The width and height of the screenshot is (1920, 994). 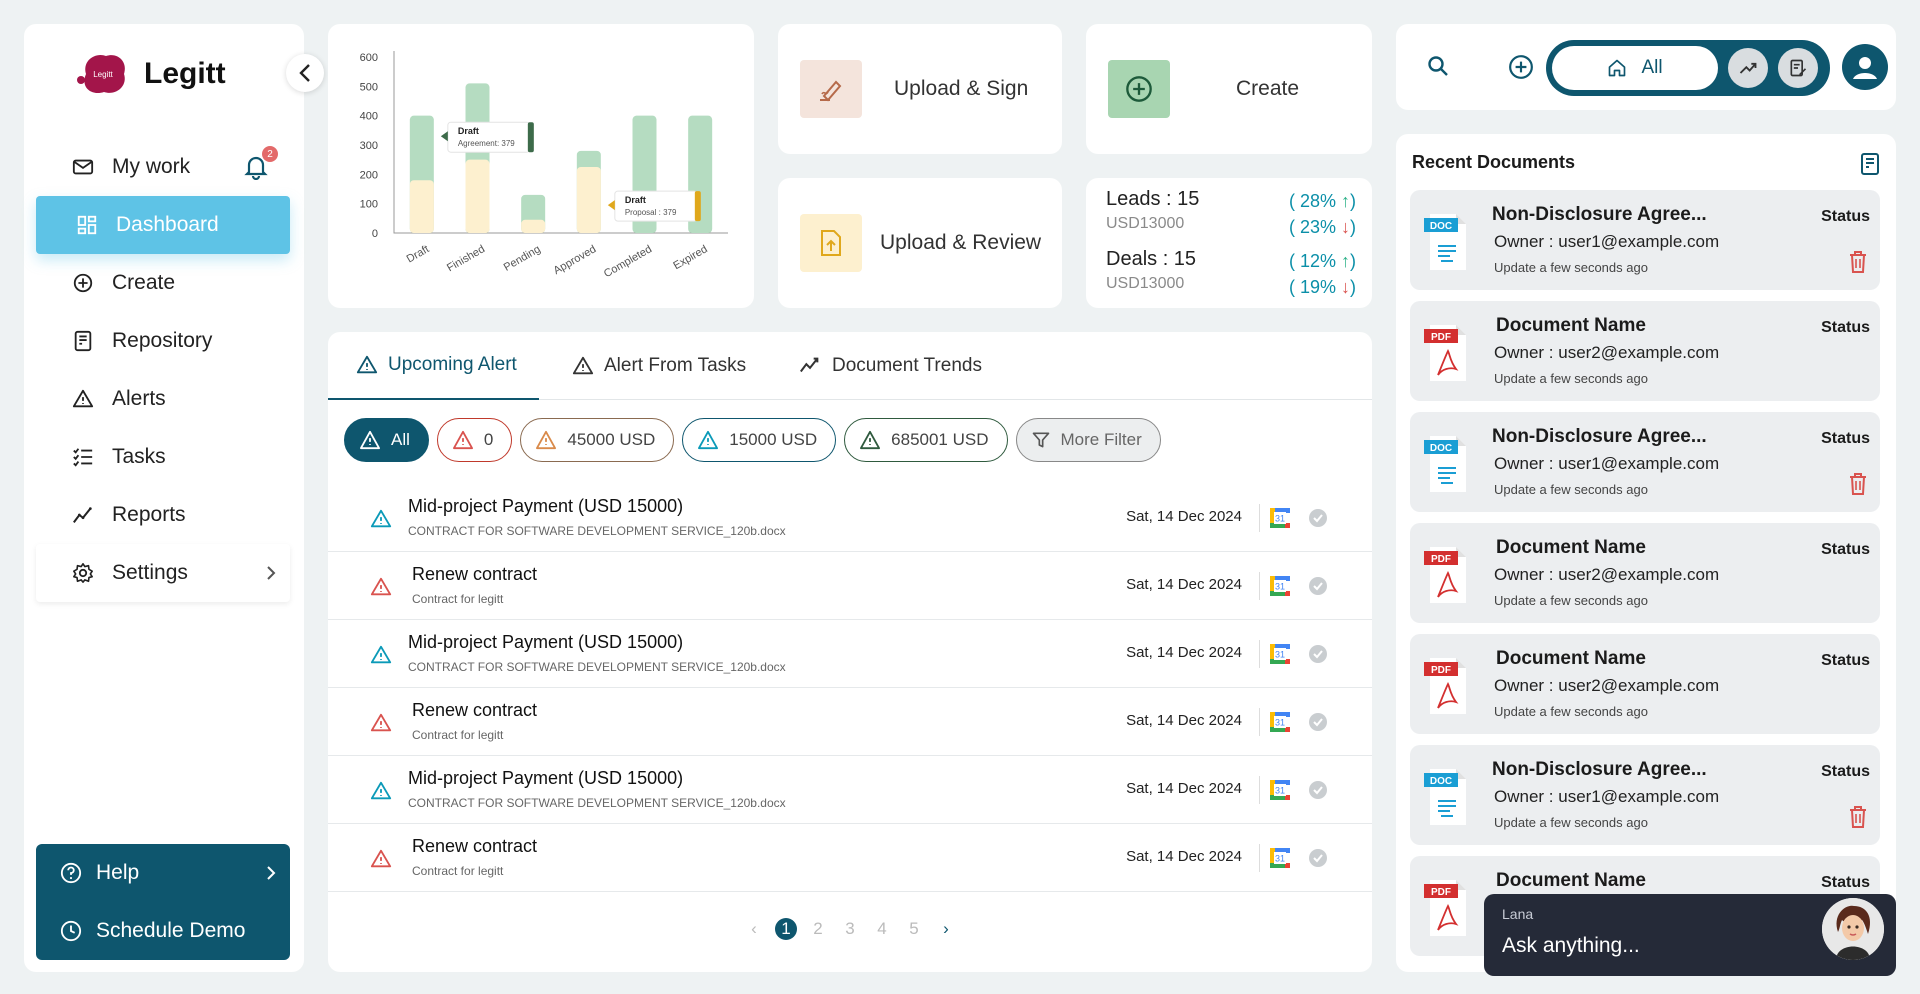 What do you see at coordinates (163, 283) in the screenshot?
I see `sidebar-item-create: Create` at bounding box center [163, 283].